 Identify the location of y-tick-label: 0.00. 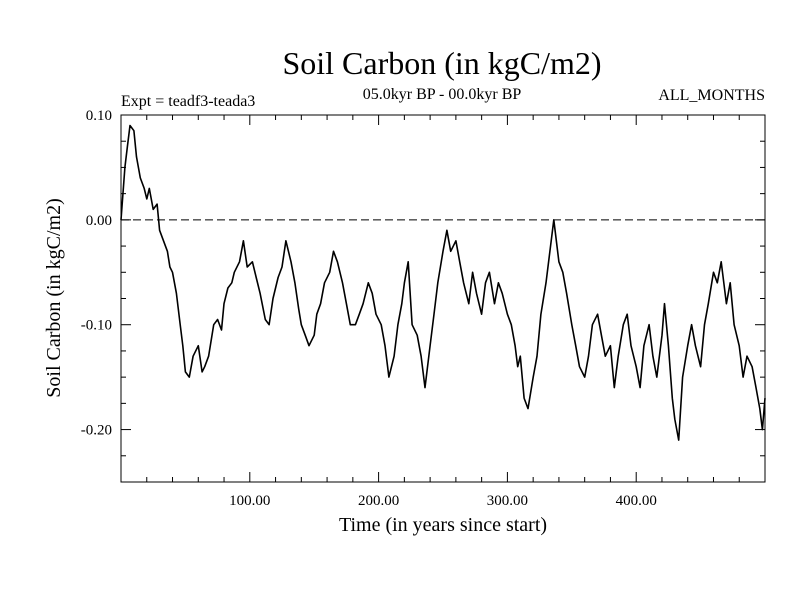
(99, 221).